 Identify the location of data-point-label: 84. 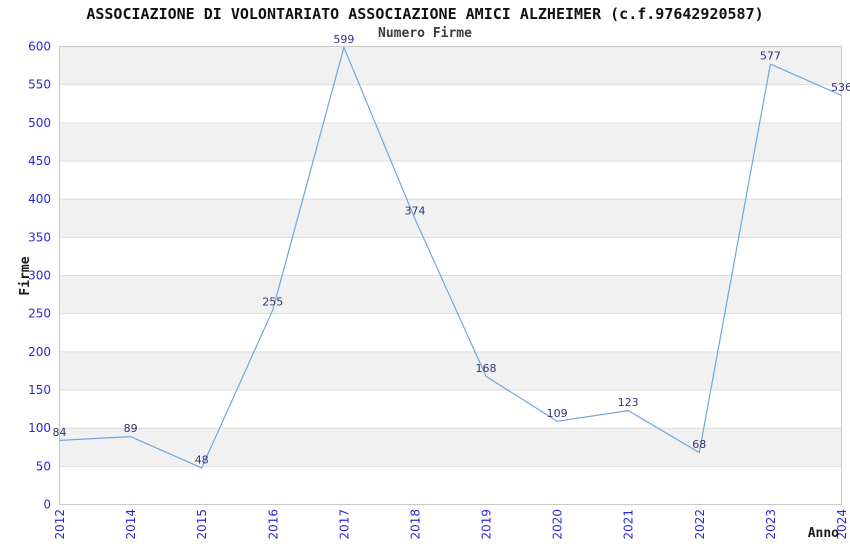
(60, 432).